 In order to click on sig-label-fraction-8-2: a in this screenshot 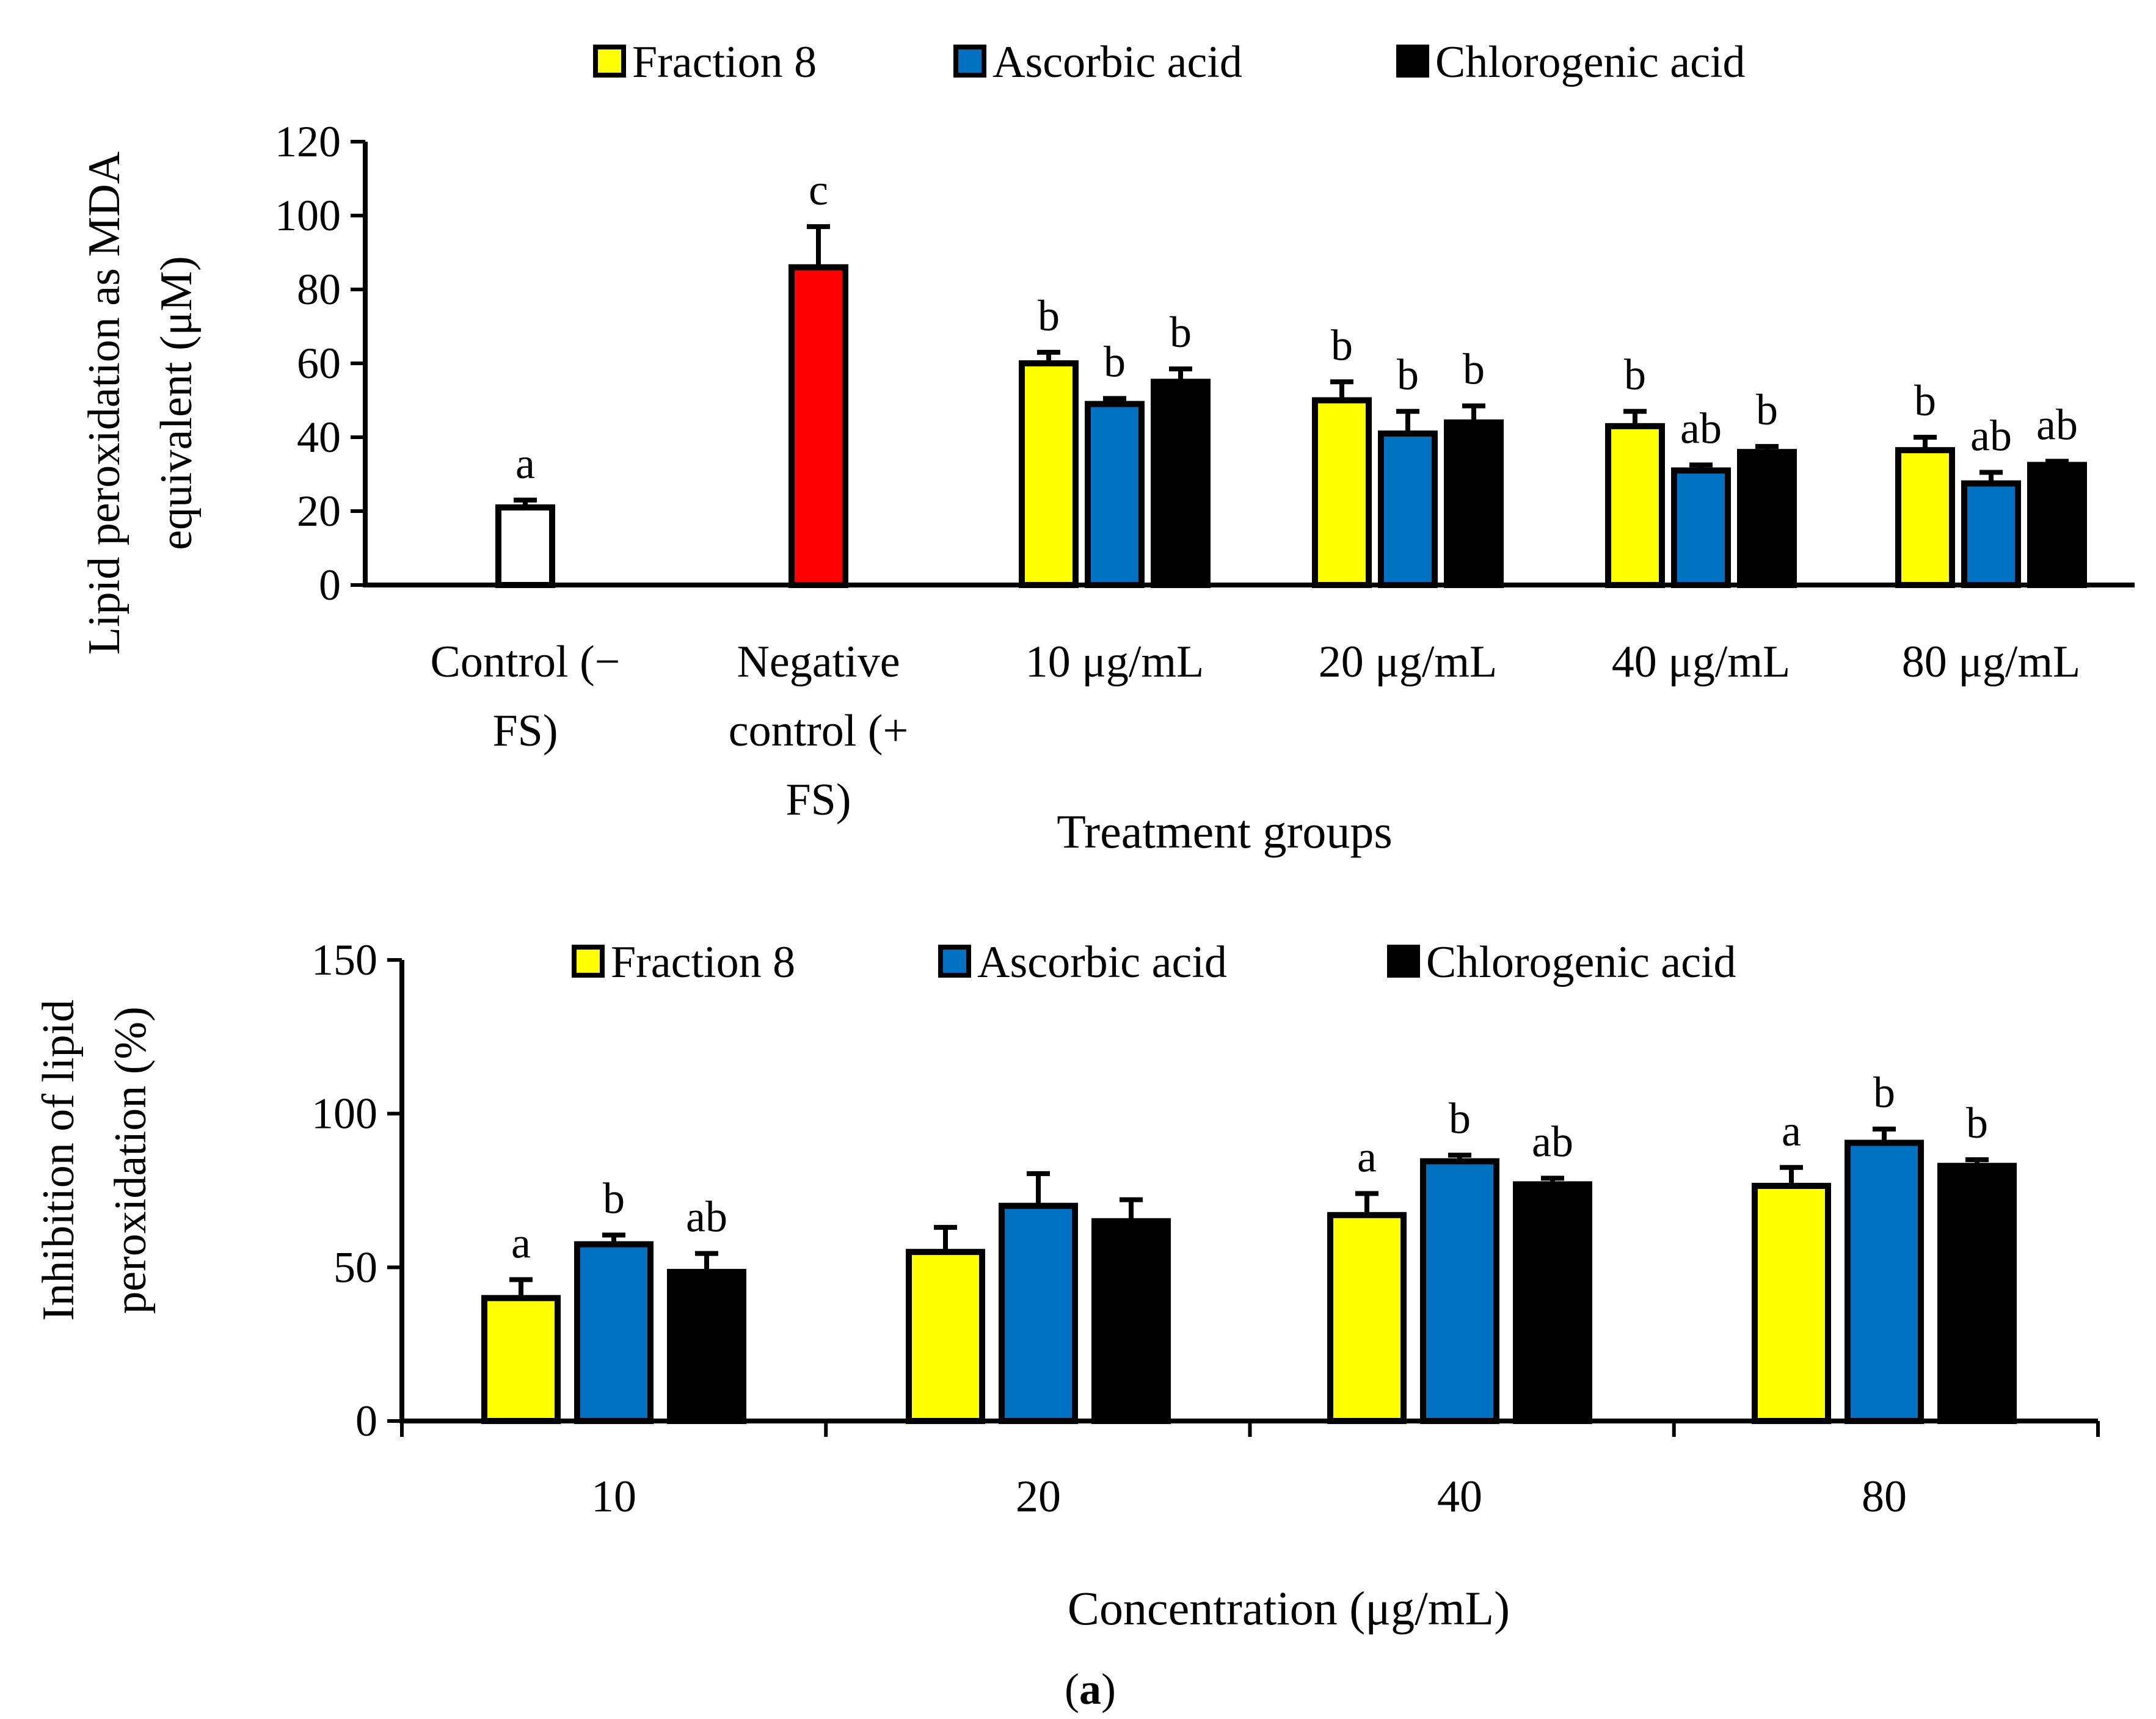, I will do `click(1367, 1157)`.